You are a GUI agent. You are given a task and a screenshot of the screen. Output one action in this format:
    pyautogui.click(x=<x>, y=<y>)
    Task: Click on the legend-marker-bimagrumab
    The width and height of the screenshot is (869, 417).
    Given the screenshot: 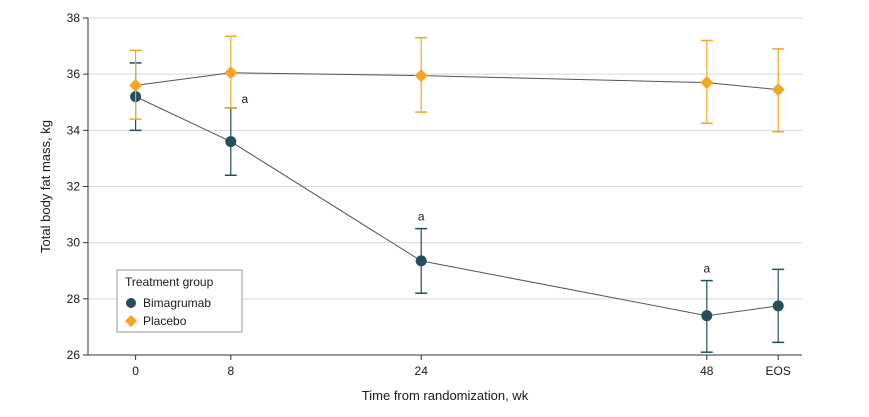 What is the action you would take?
    pyautogui.click(x=131, y=303)
    